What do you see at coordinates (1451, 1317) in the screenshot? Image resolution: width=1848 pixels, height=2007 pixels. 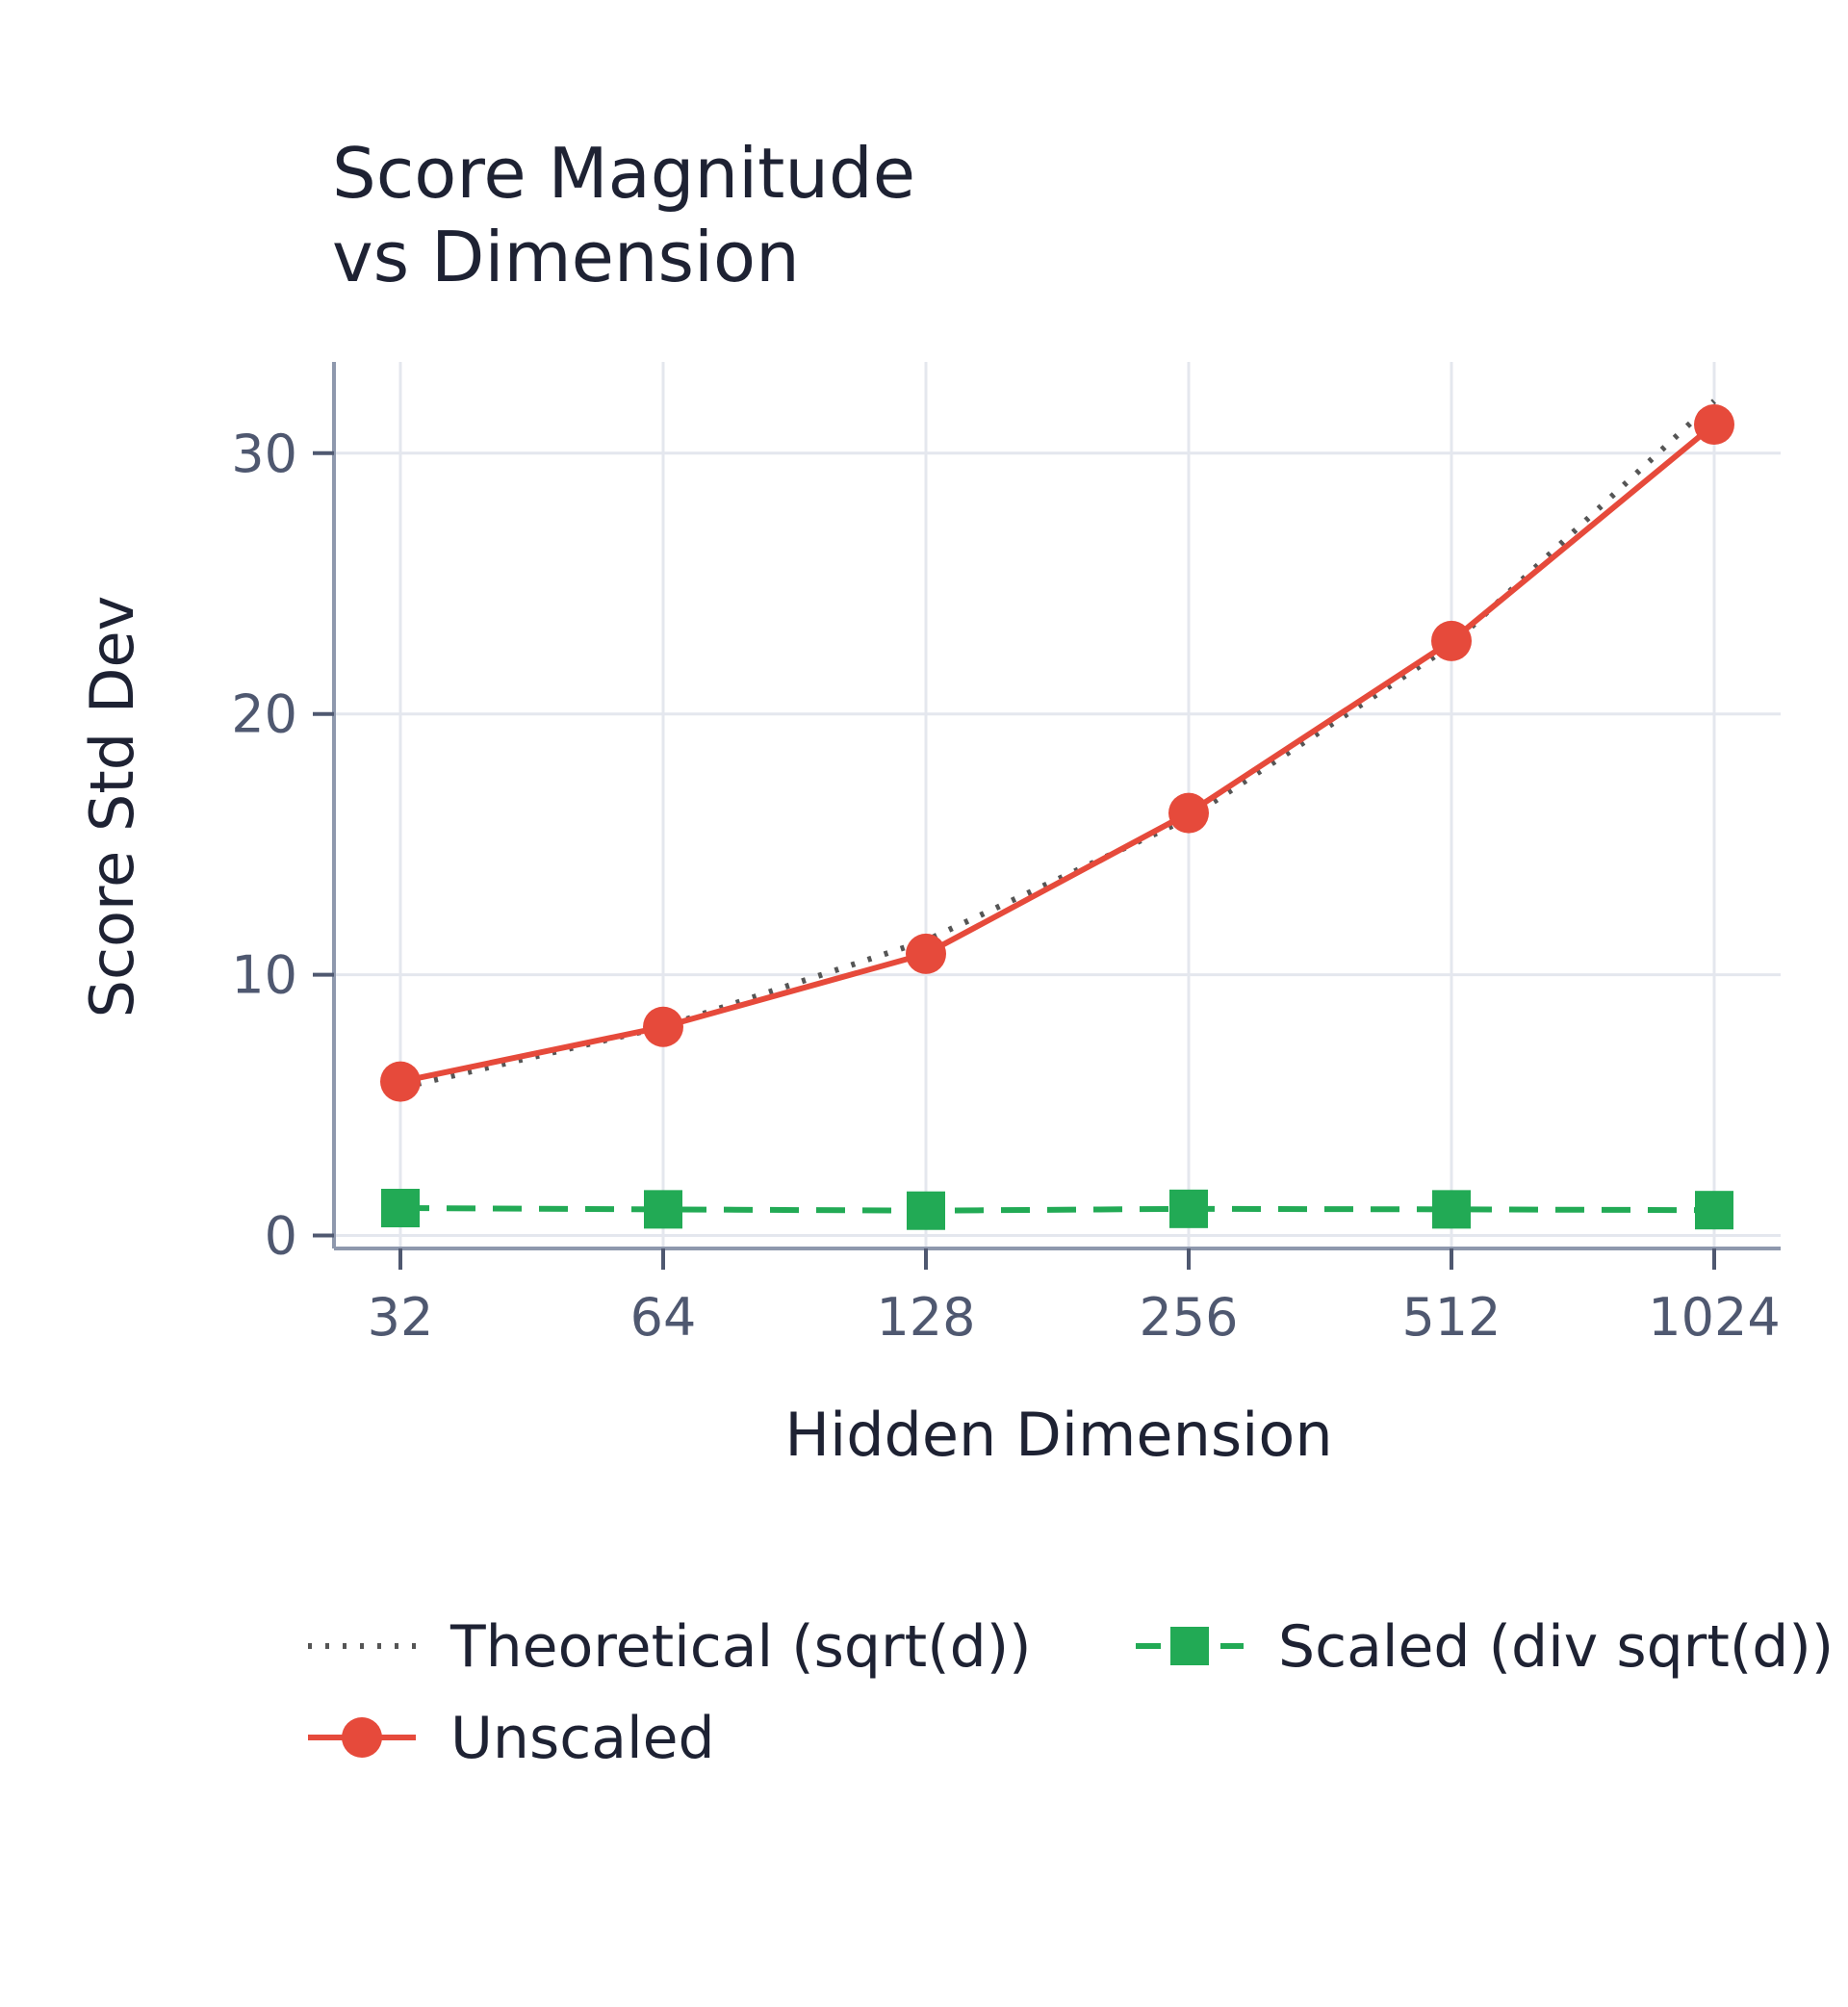 I see `x-tick-label-512: 512` at bounding box center [1451, 1317].